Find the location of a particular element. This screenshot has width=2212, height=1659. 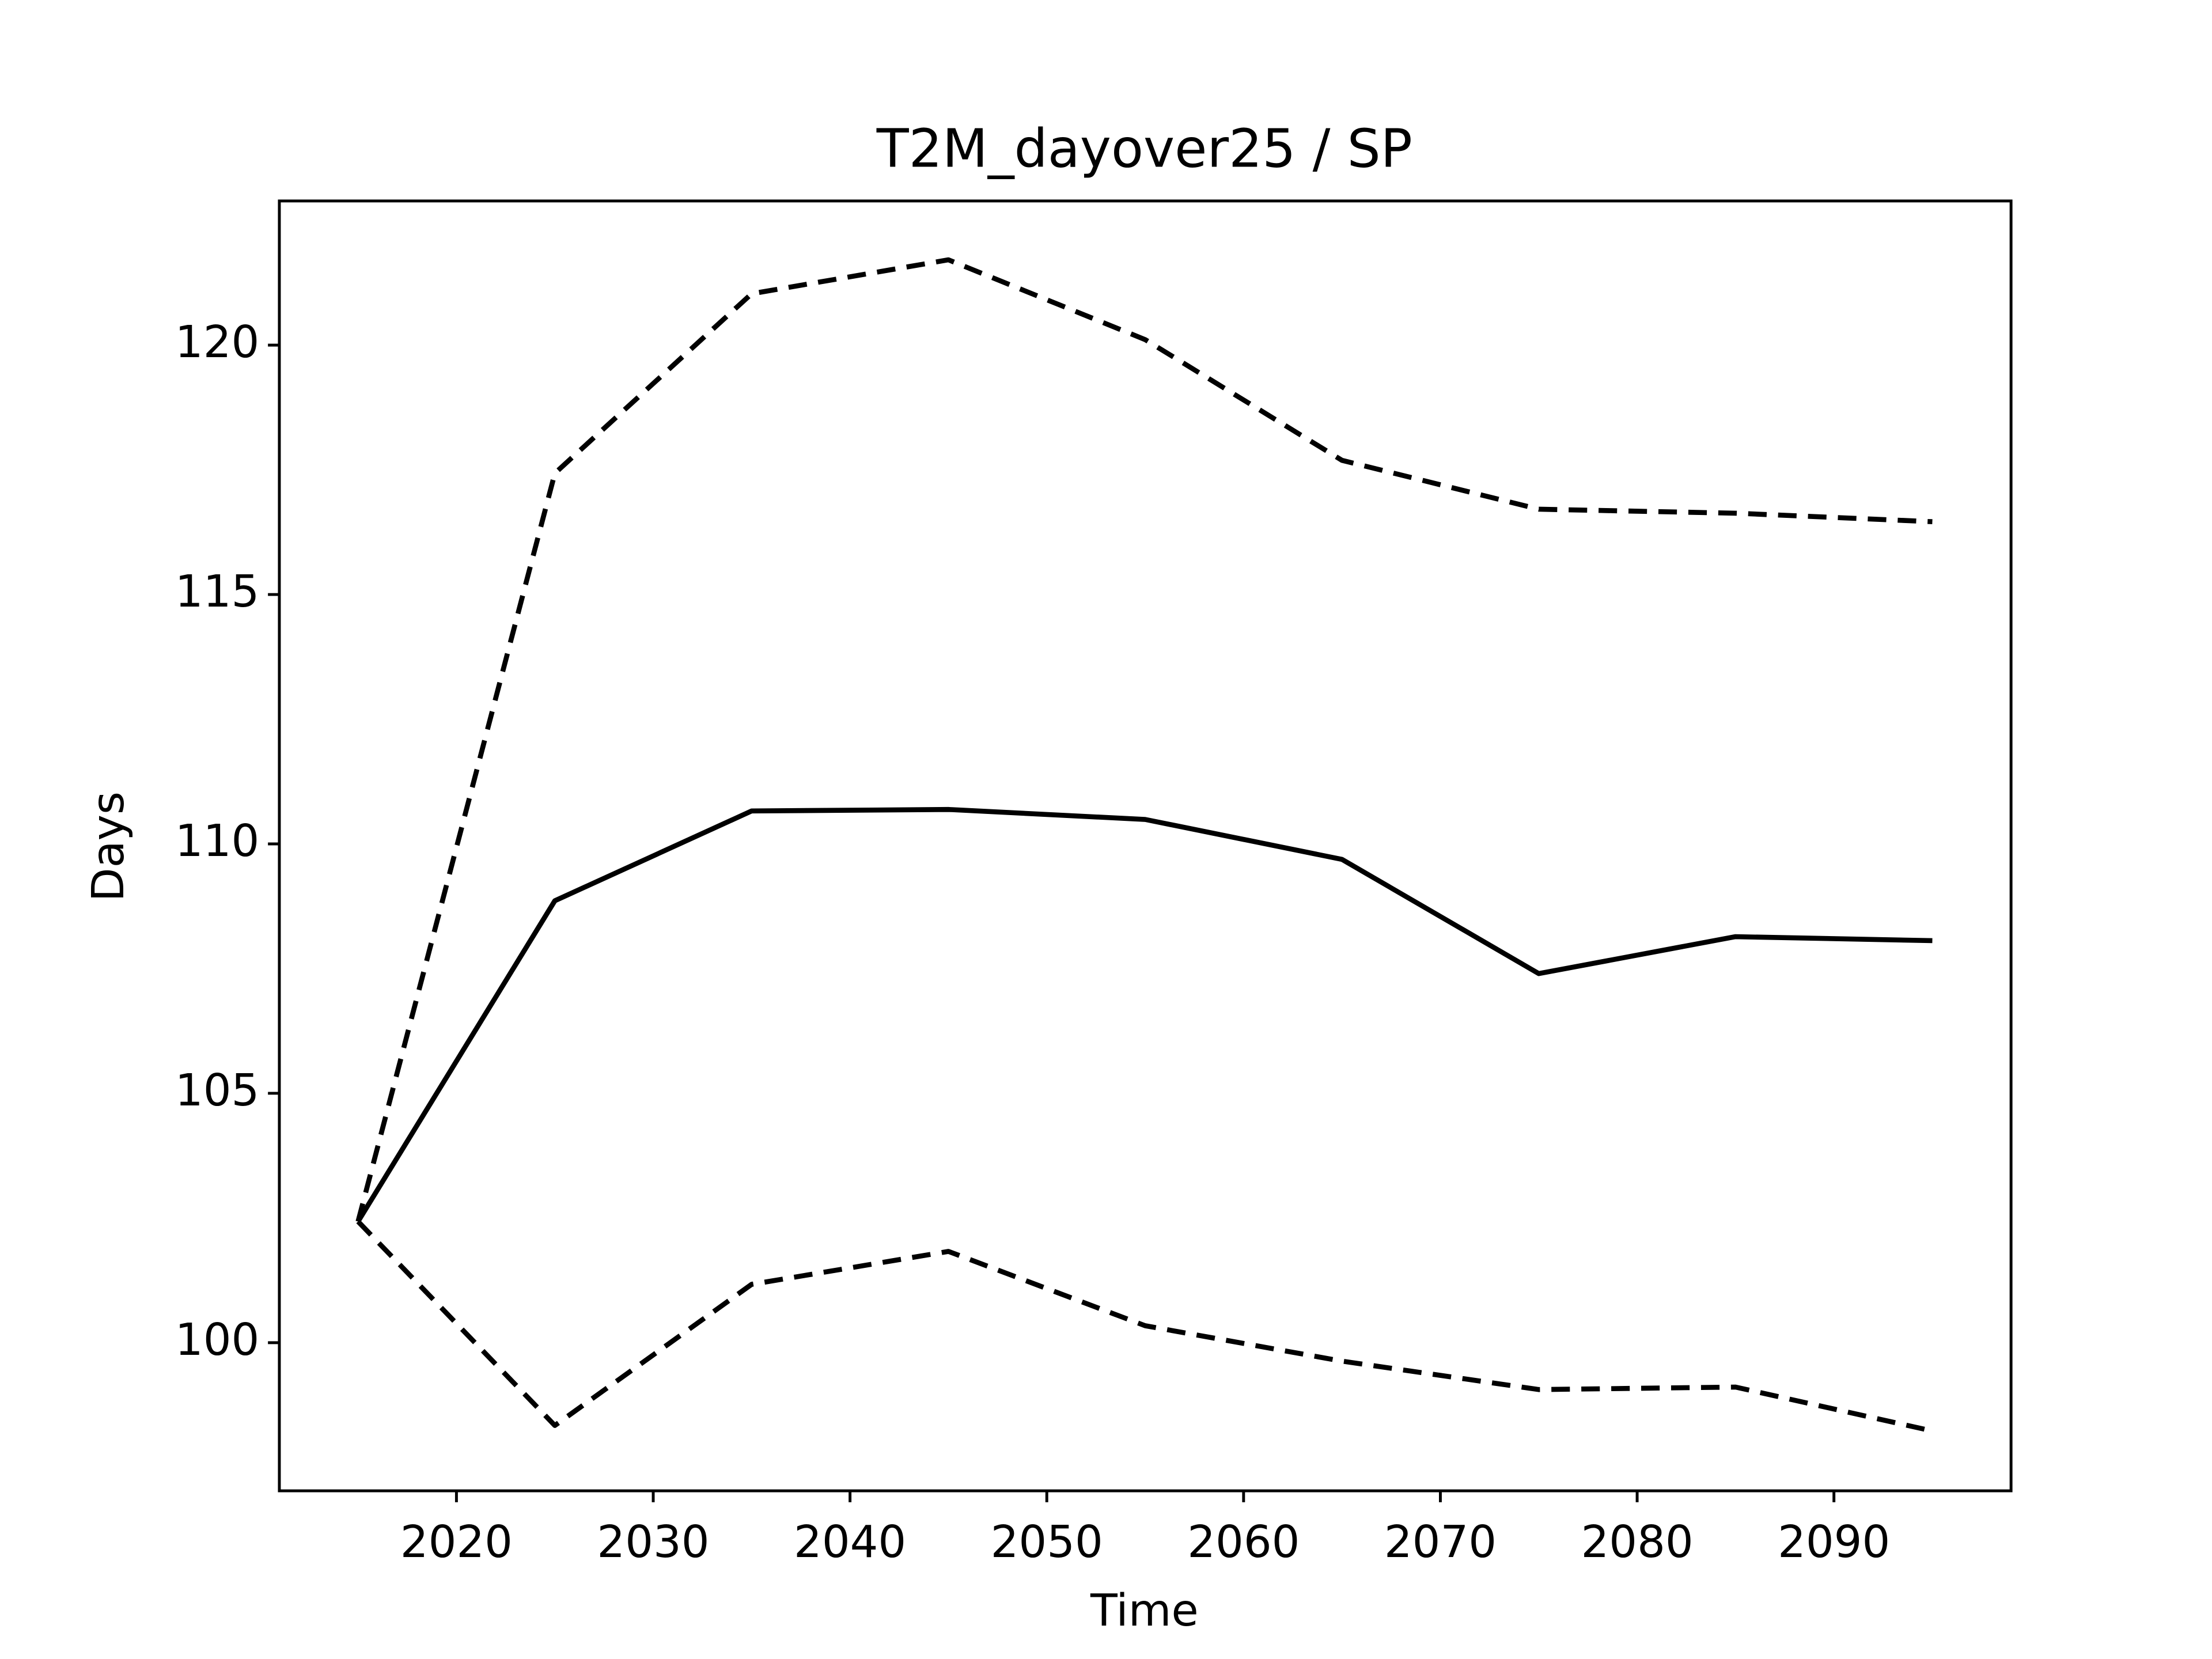

y-tick-label: 115 is located at coordinates (217, 592).